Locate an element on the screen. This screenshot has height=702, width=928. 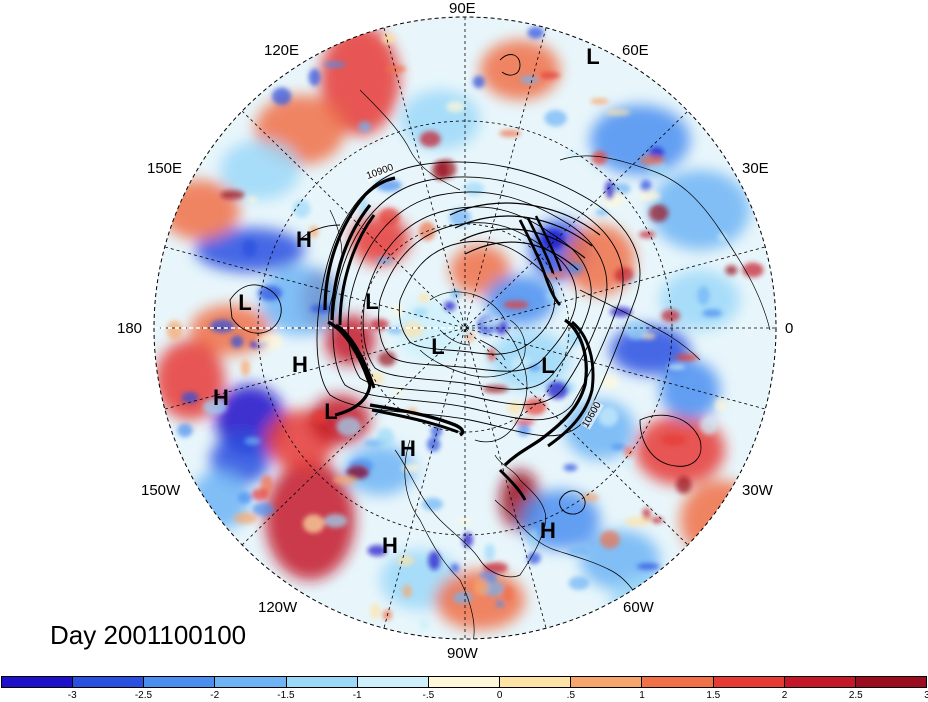
lon-label-60e: 60E is located at coordinates (635, 50).